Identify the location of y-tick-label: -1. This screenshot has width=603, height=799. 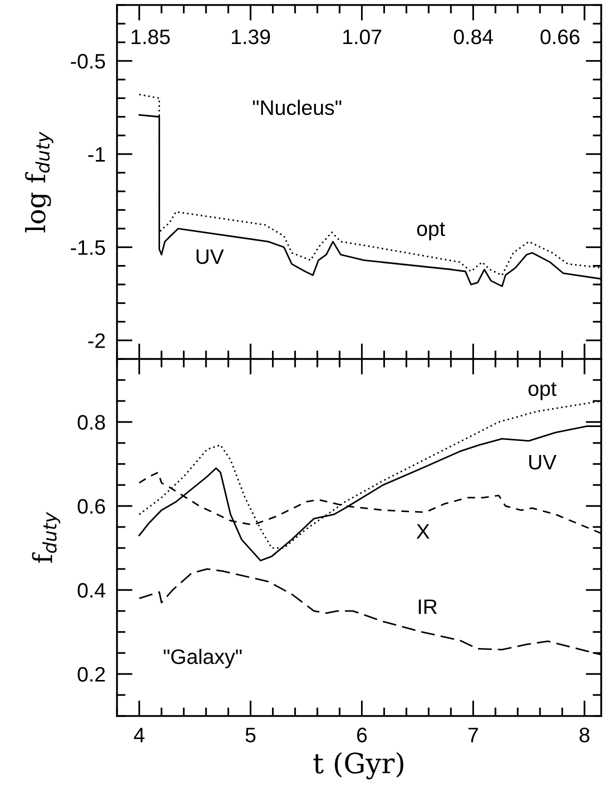
(96, 154).